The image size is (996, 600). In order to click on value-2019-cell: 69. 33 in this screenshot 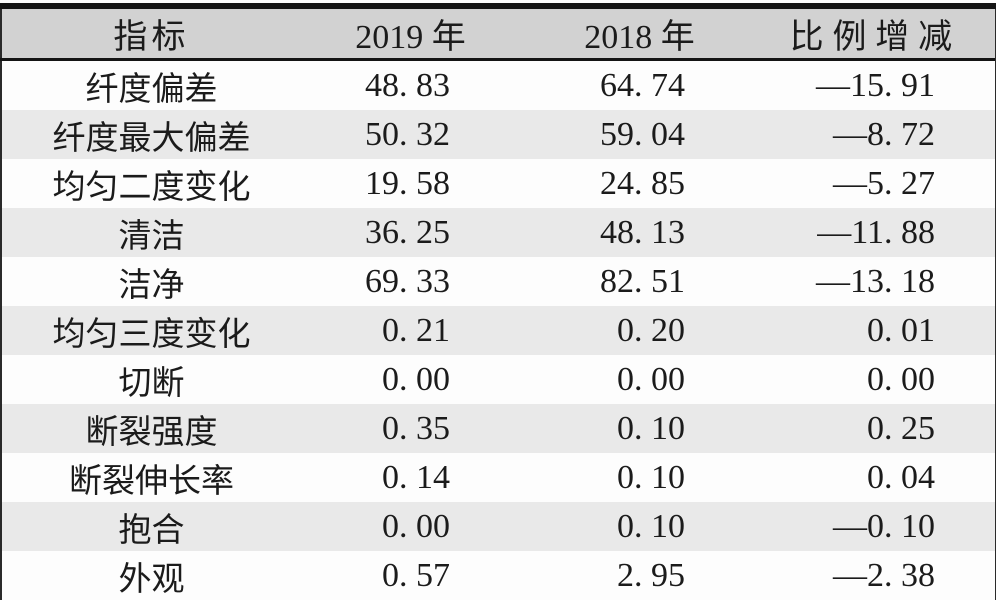, I will do `click(407, 281)`.